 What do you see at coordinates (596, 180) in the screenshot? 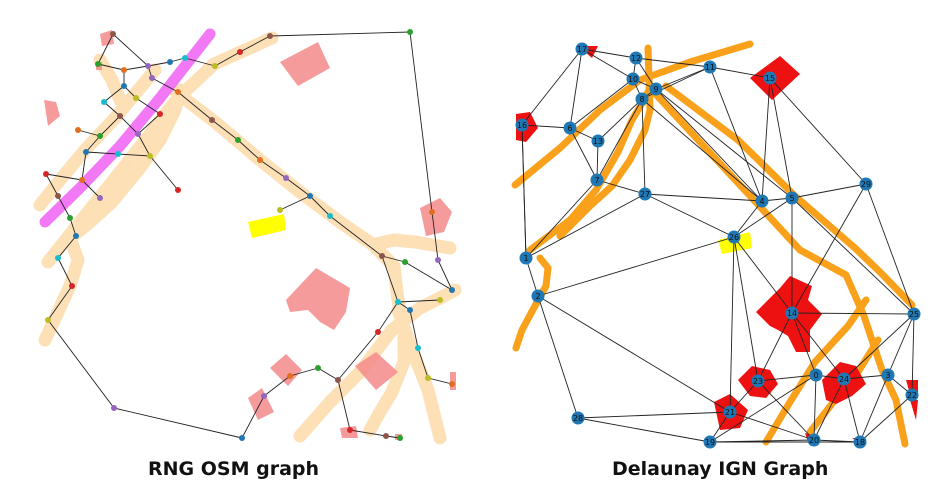
I see `delaunay-node-label-7: 7` at bounding box center [596, 180].